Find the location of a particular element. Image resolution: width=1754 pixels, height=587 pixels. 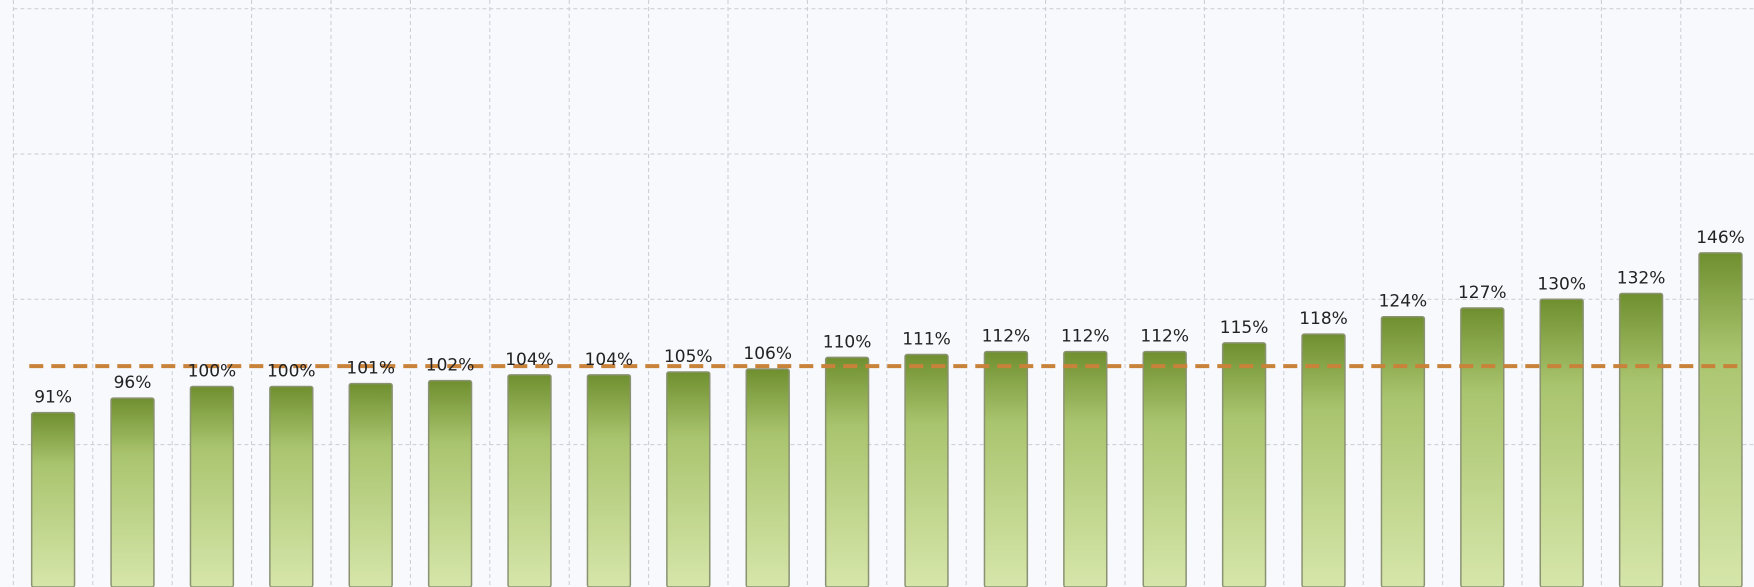

data-label: 91% is located at coordinates (53, 398).